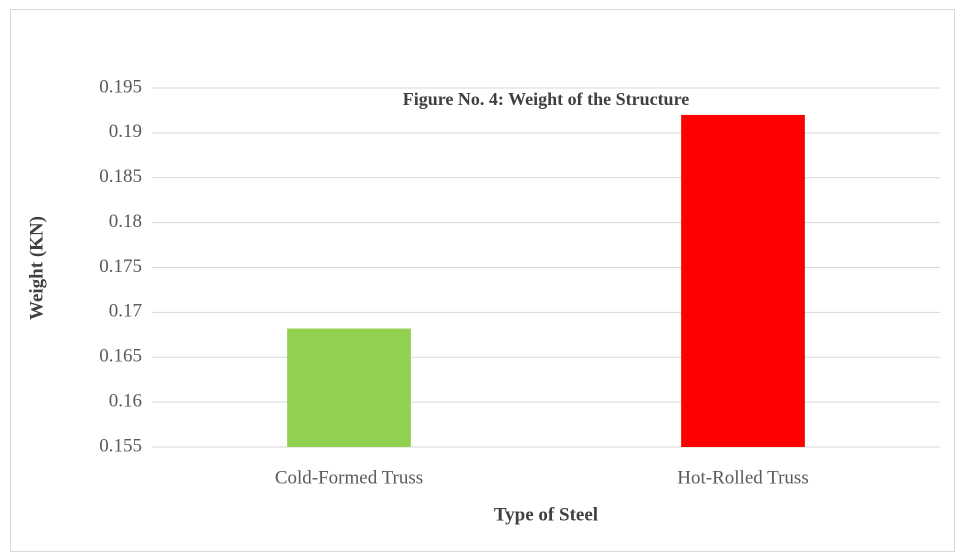 This screenshot has width=957, height=555. Describe the element at coordinates (120, 86) in the screenshot. I see `y-tick-label: 0.195` at that location.